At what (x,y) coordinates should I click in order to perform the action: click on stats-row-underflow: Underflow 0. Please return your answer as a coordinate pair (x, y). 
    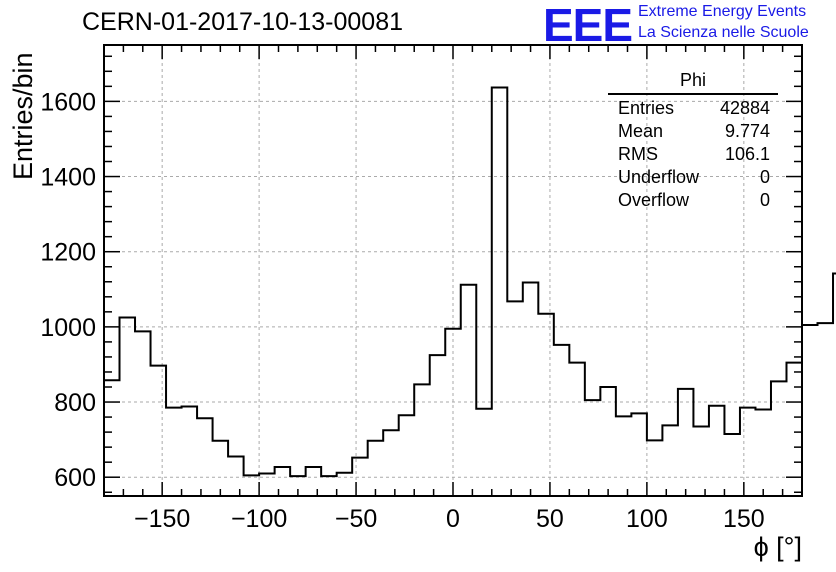
    Looking at the image, I should click on (693, 177).